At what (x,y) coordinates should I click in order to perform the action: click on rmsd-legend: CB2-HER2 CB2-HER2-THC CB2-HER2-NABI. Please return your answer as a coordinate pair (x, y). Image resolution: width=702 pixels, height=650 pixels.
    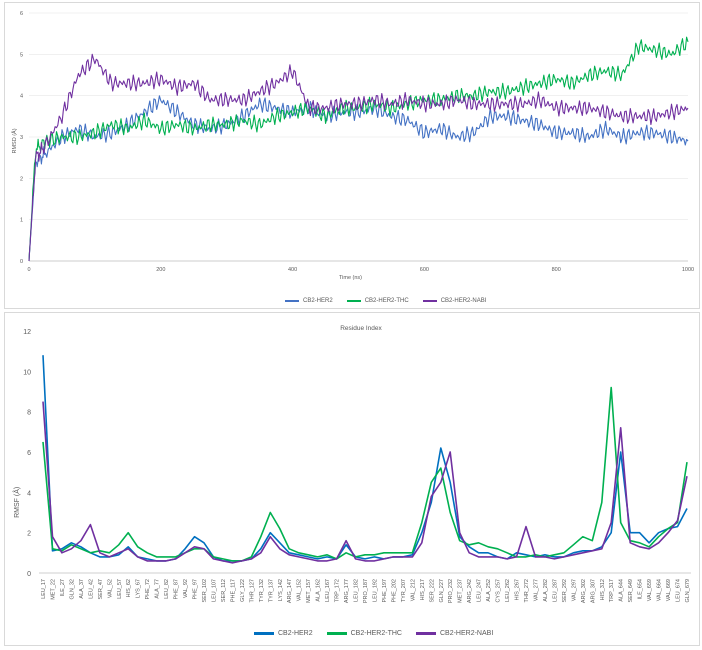
    Looking at the image, I should click on (385, 301).